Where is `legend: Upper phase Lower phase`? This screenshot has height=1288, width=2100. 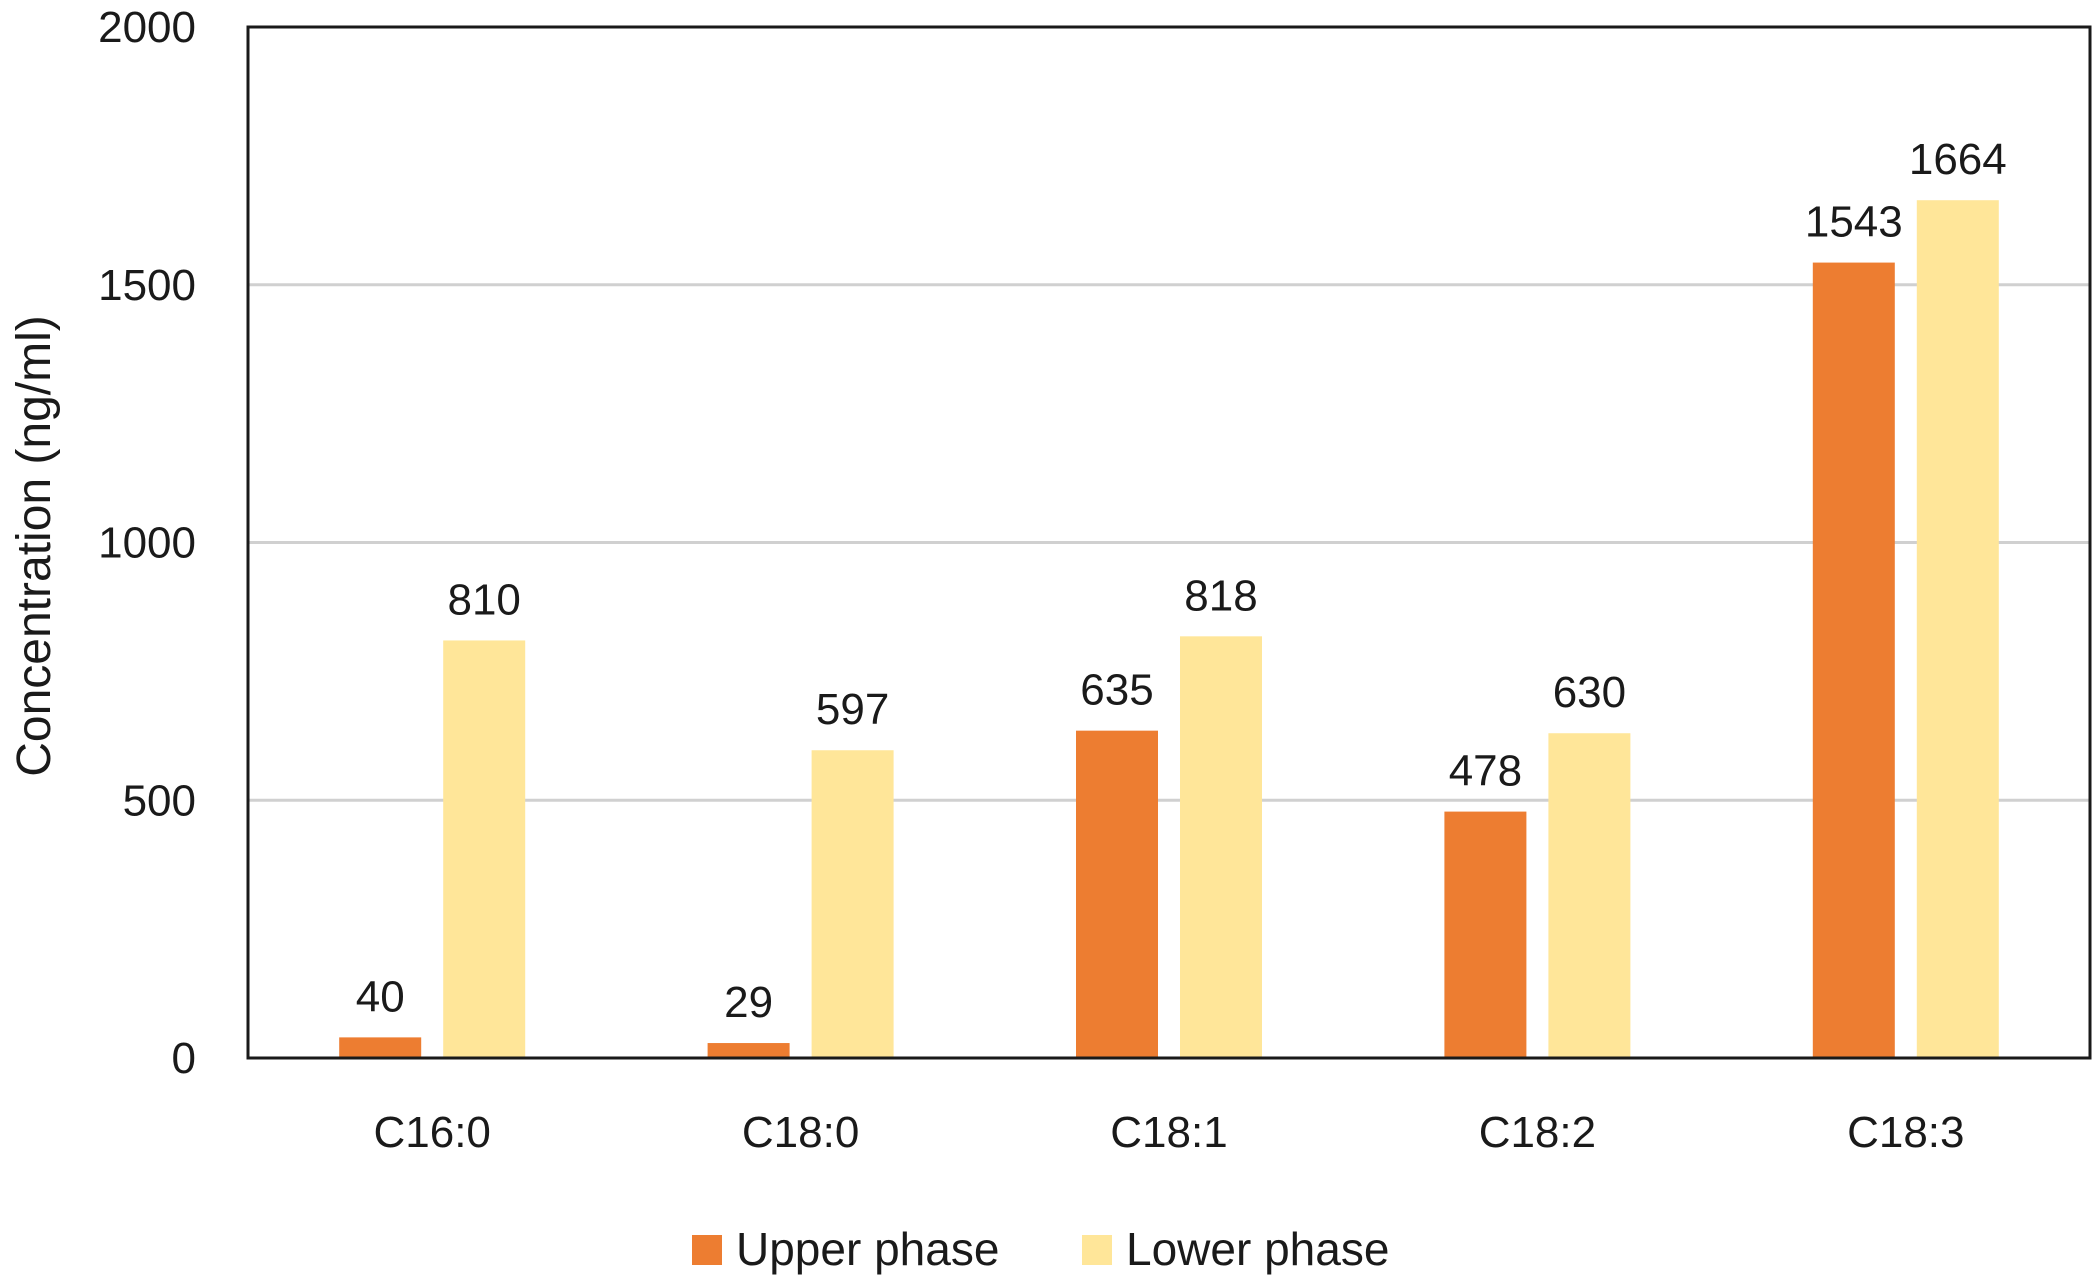 legend: Upper phase Lower phase is located at coordinates (1040, 1249).